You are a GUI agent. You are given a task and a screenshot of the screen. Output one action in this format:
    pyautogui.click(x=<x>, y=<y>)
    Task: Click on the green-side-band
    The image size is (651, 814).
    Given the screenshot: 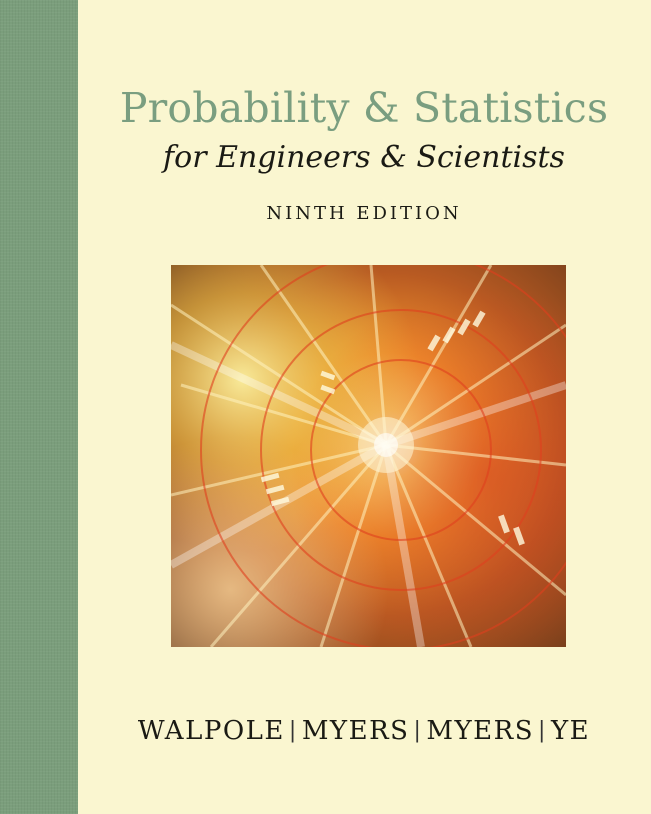 What is the action you would take?
    pyautogui.click(x=39, y=407)
    